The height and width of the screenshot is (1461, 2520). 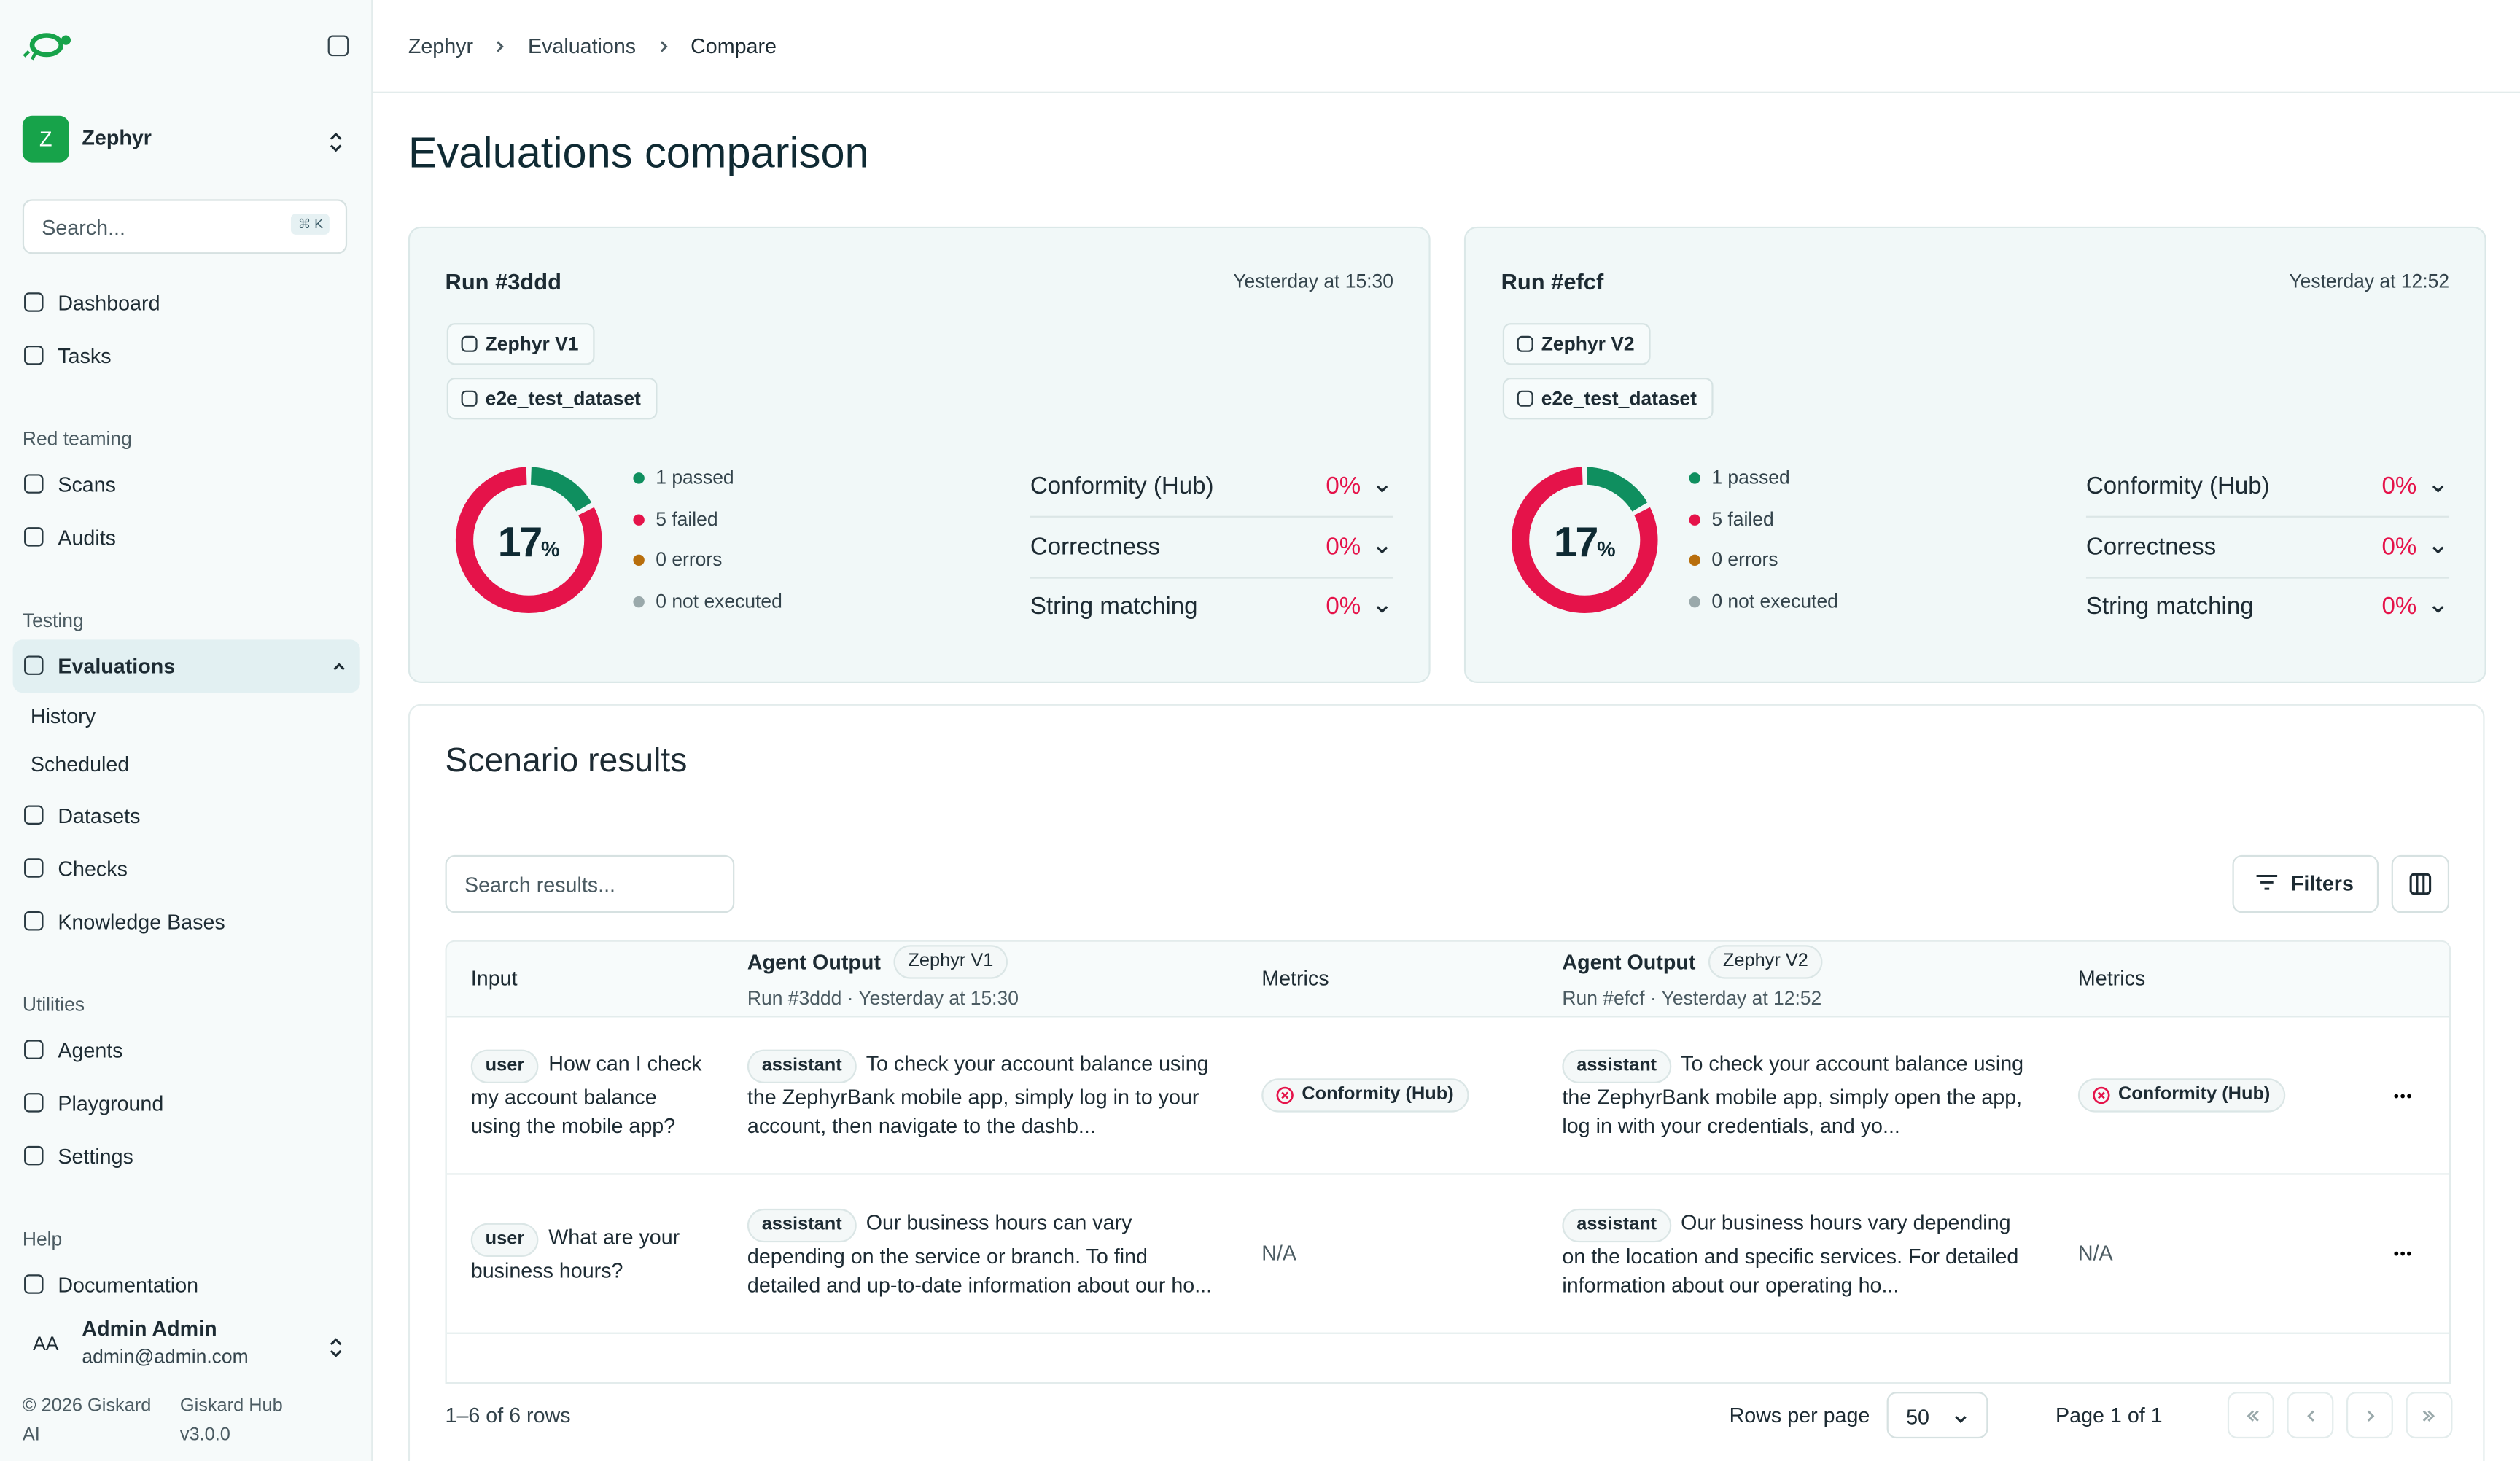 I want to click on nav-label: Agents, so click(x=90, y=1049).